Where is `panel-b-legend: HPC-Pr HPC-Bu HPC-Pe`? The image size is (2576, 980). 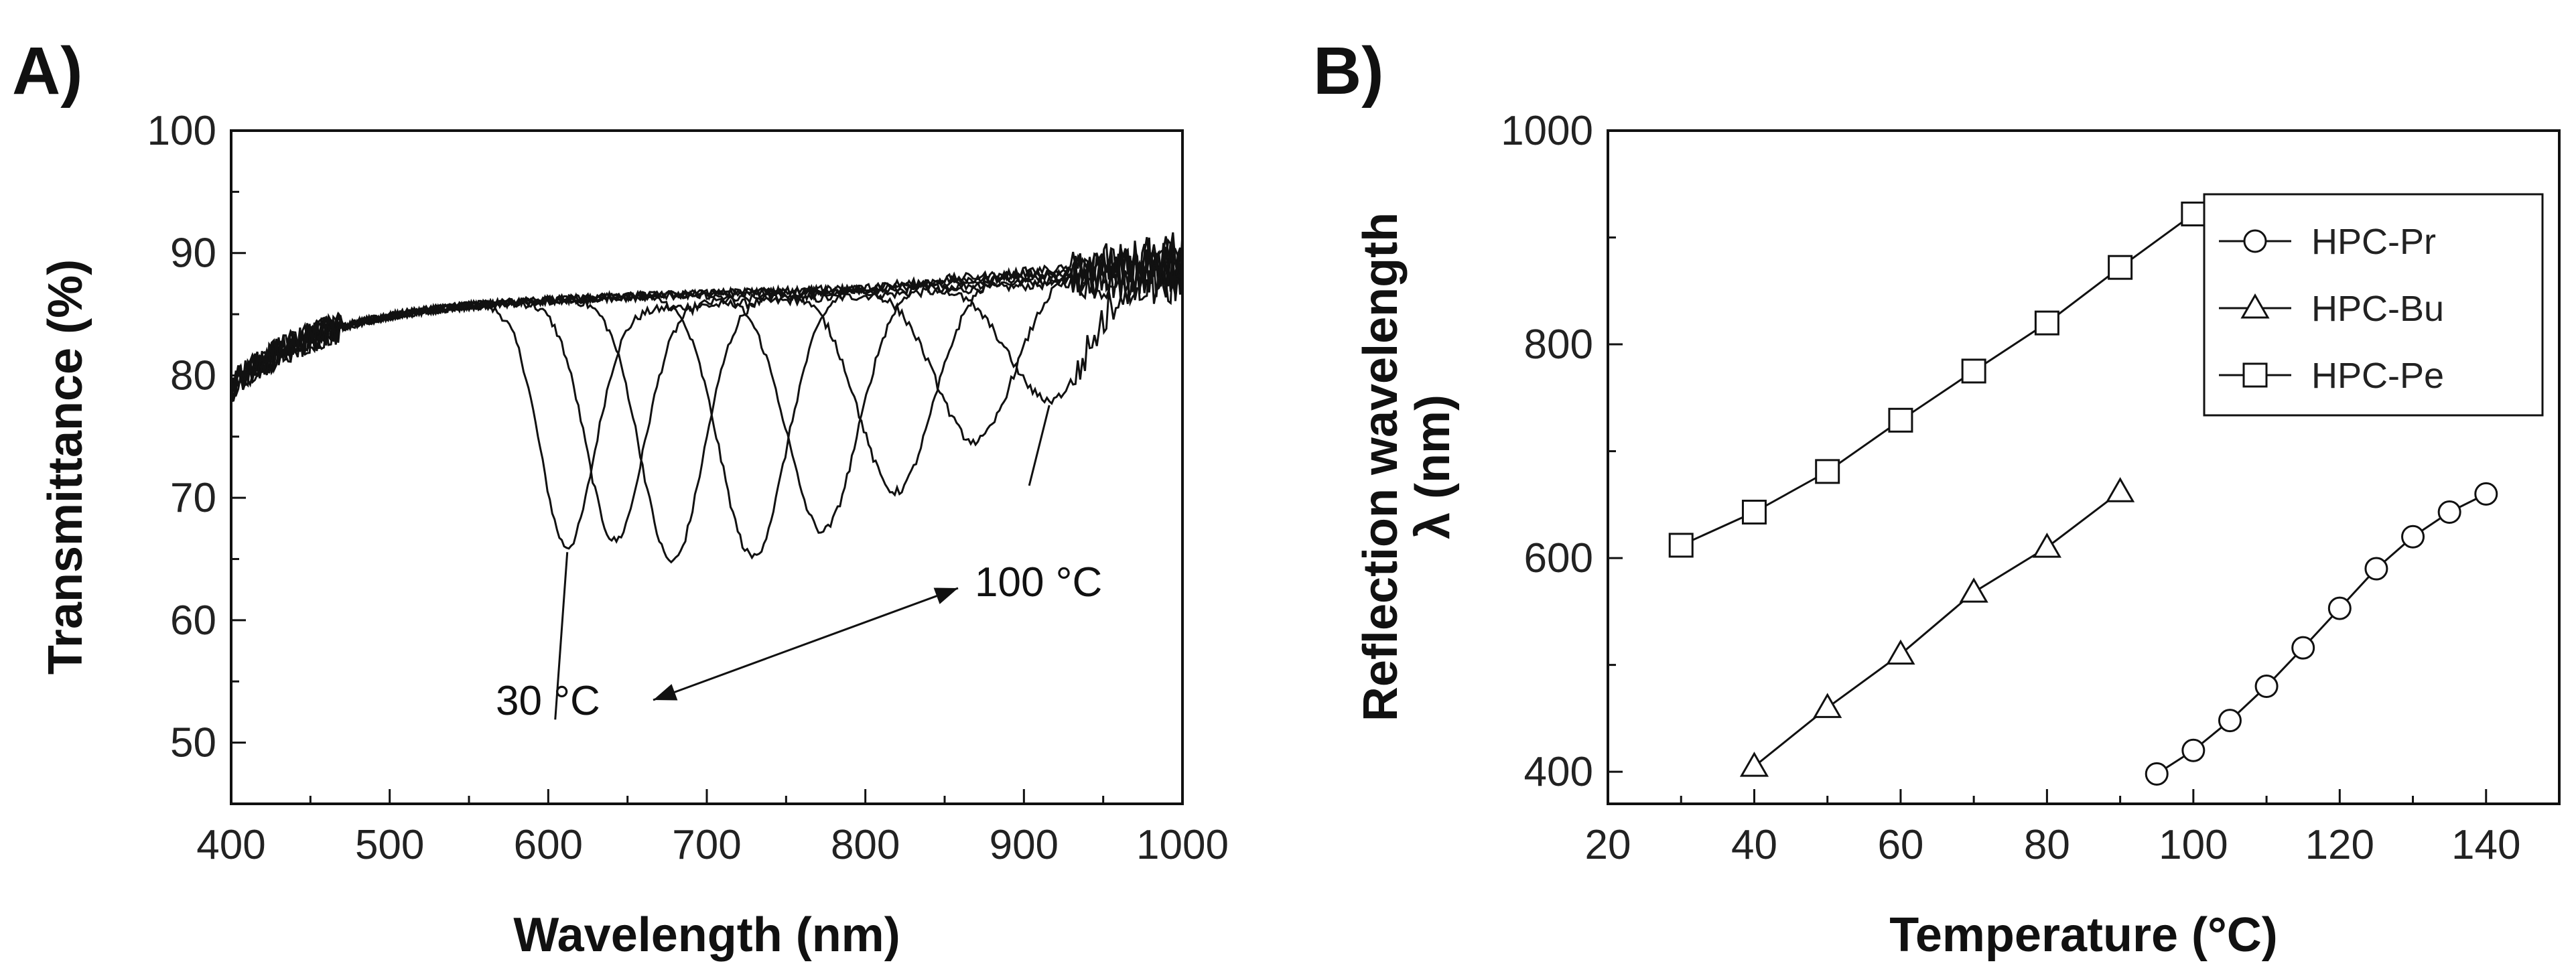 panel-b-legend: HPC-Pr HPC-Bu HPC-Pe is located at coordinates (2373, 305).